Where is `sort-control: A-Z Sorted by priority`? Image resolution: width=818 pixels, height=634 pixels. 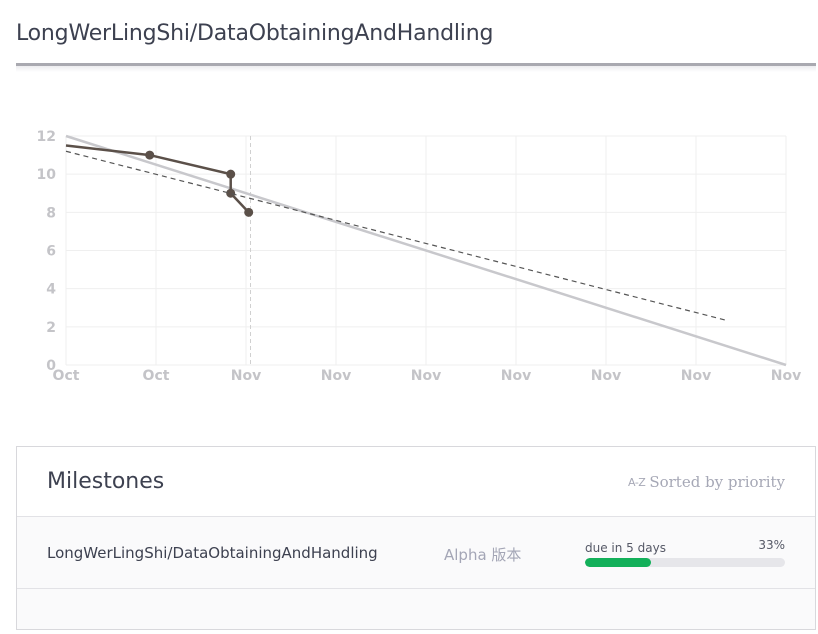
sort-control: A-Z Sorted by priority is located at coordinates (706, 482).